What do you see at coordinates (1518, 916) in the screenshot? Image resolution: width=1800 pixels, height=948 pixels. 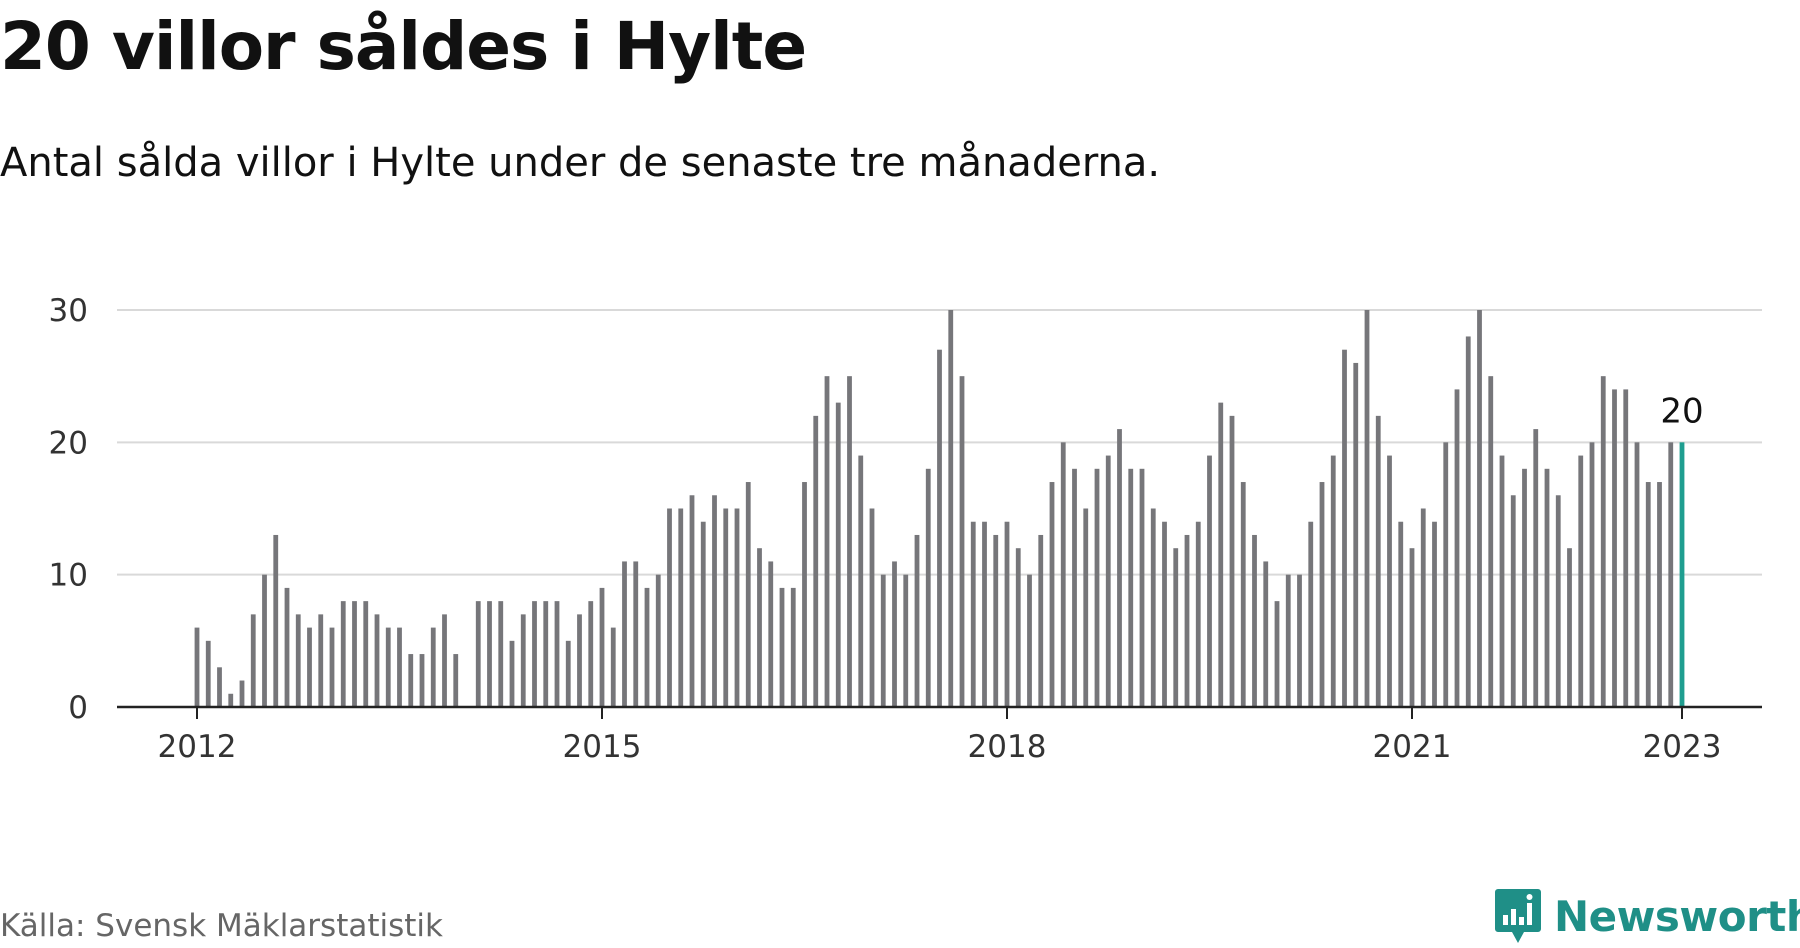 I see `newsworthy-logo-icon` at bounding box center [1518, 916].